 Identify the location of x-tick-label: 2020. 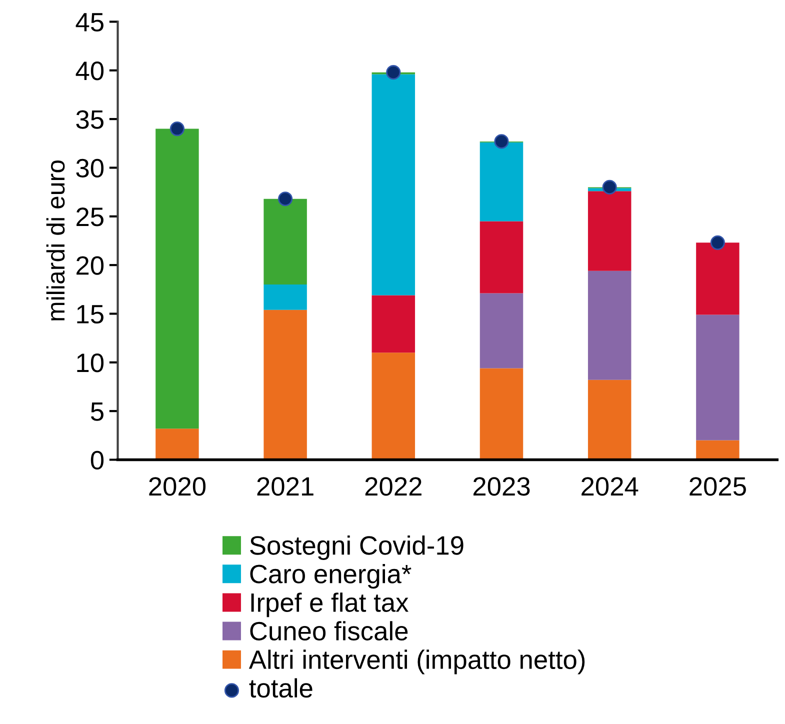
(177, 486).